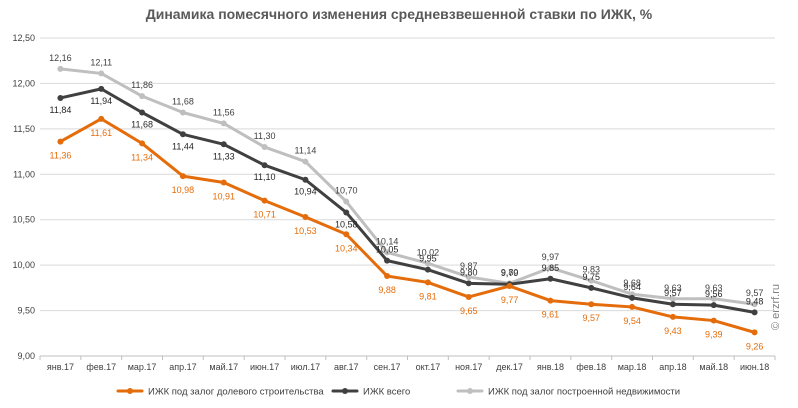 The image size is (798, 408). Describe the element at coordinates (386, 392) in the screenshot. I see `legend-entry: ИЖК всего` at that location.